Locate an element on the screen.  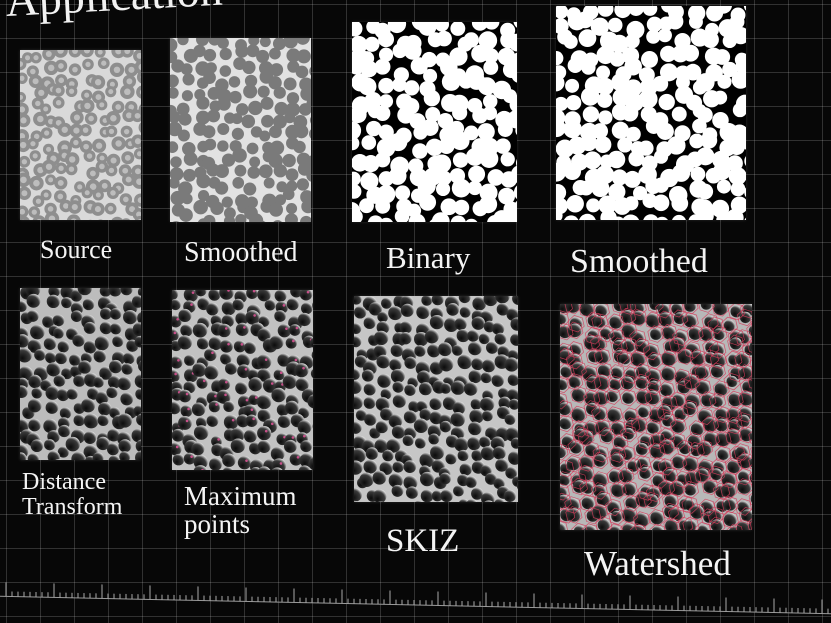
timeline-ruler is located at coordinates (415, 598).